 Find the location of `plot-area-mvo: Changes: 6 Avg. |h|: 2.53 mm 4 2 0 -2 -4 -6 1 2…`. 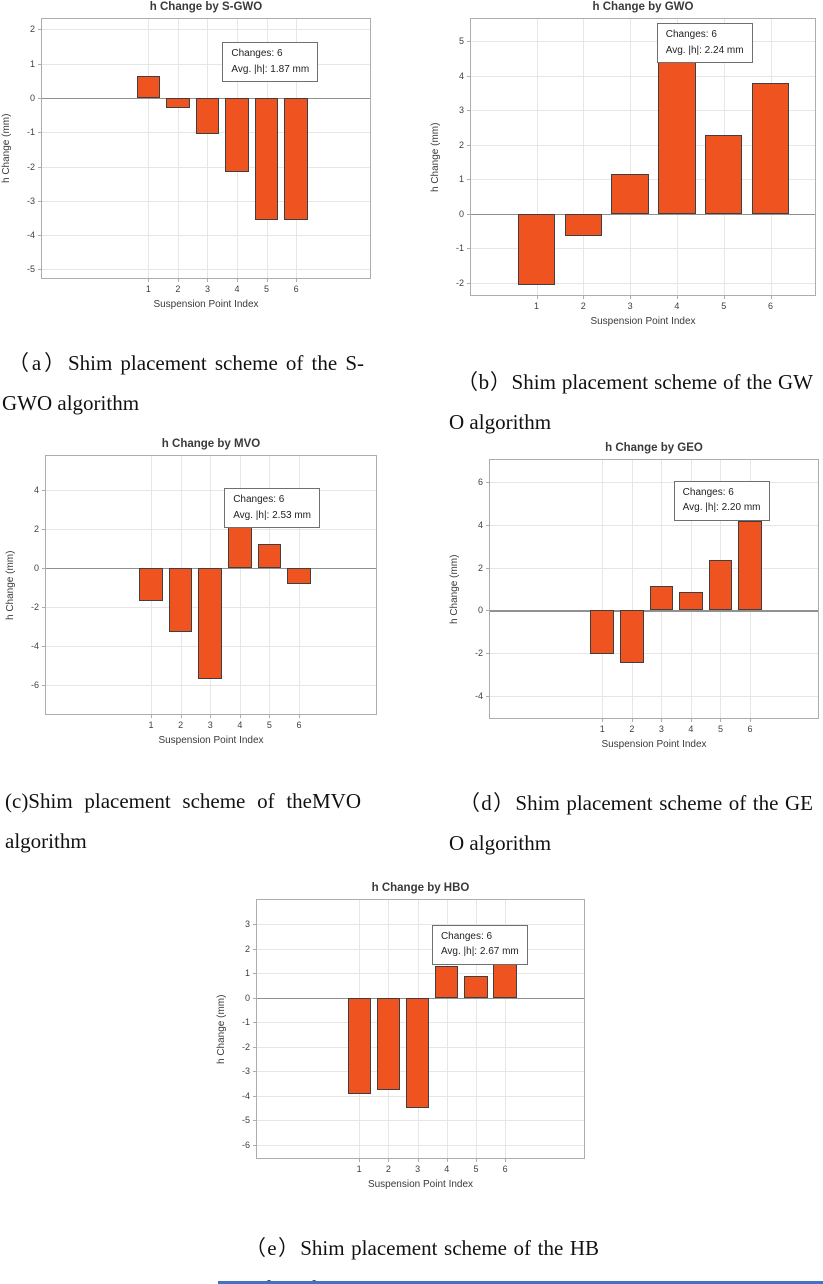

plot-area-mvo: Changes: 6 Avg. |h|: 2.53 mm 4 2 0 -2 -4 -6 1 2… is located at coordinates (204, 592).